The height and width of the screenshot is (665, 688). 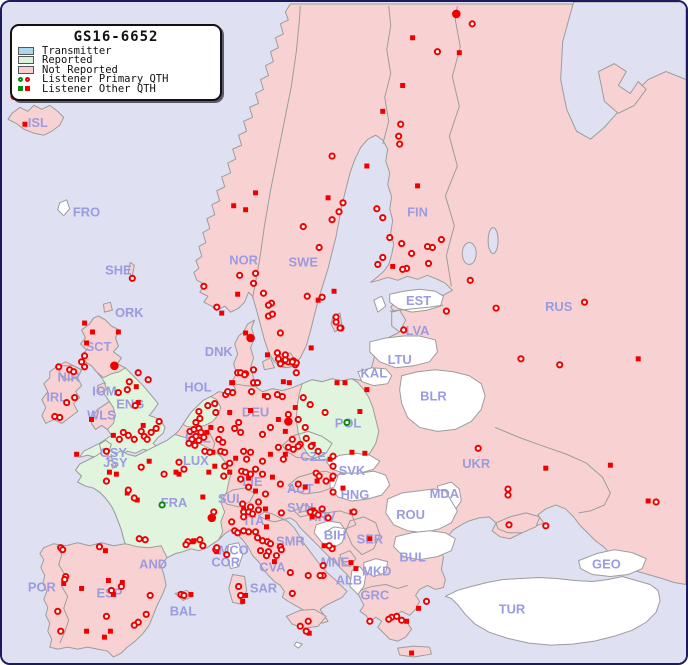 What do you see at coordinates (353, 463) in the screenshot?
I see `slovakia` at bounding box center [353, 463].